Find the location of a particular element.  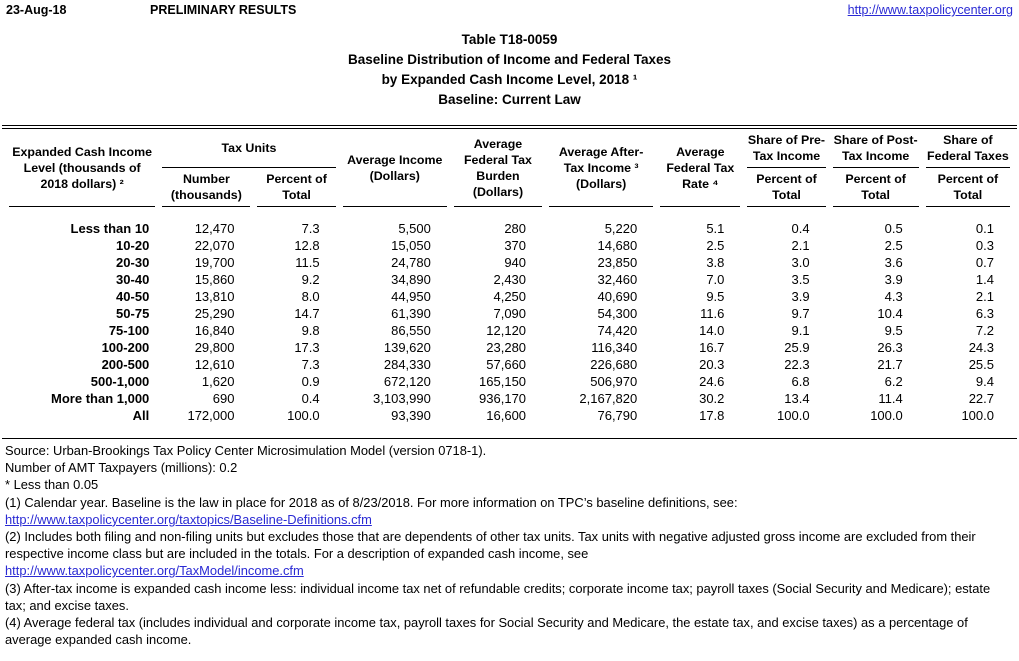

cell: 57,660 is located at coordinates (506, 364).